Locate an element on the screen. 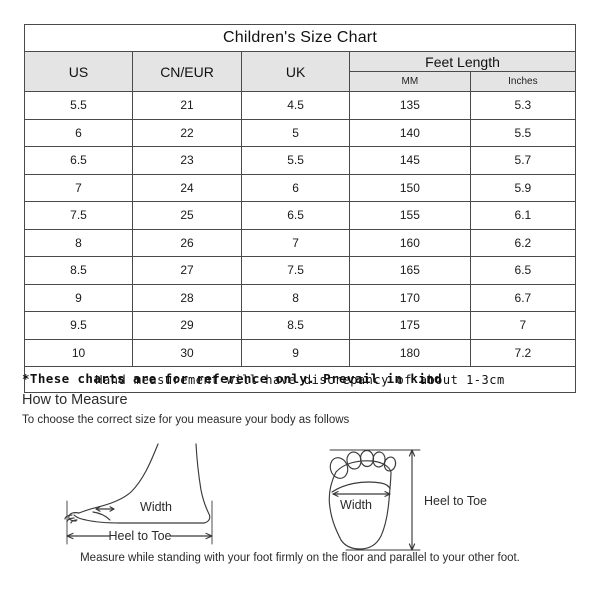  table-row: 5.5 21 4.5 135 5.3 is located at coordinates (300, 105).